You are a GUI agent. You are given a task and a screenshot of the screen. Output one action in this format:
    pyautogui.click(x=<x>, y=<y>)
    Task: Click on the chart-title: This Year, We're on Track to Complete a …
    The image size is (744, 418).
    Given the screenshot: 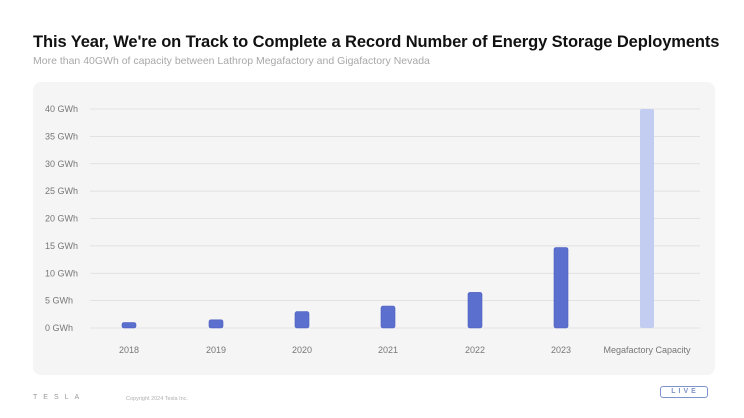 What is the action you would take?
    pyautogui.click(x=376, y=42)
    